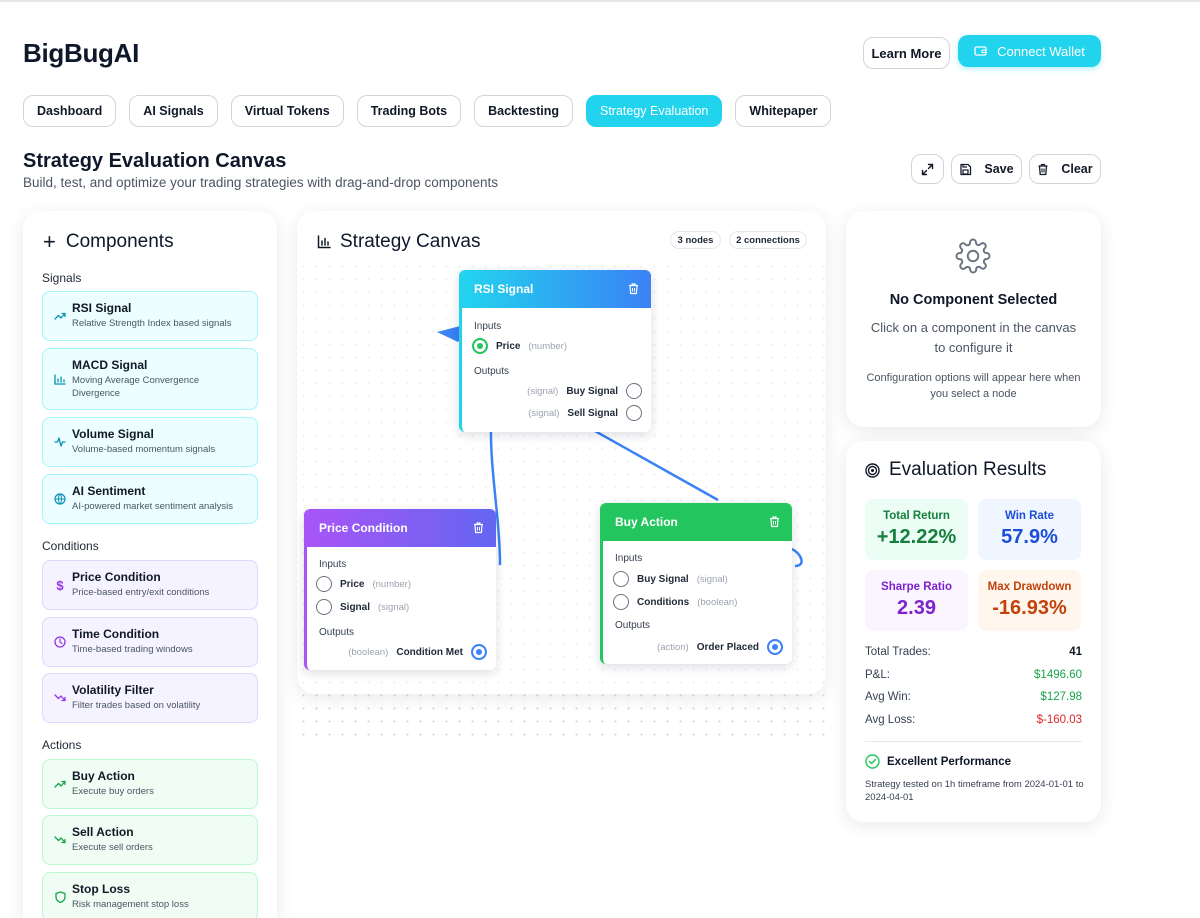  What do you see at coordinates (1041, 51) in the screenshot?
I see `connect-wallet-label: Connect Wallet` at bounding box center [1041, 51].